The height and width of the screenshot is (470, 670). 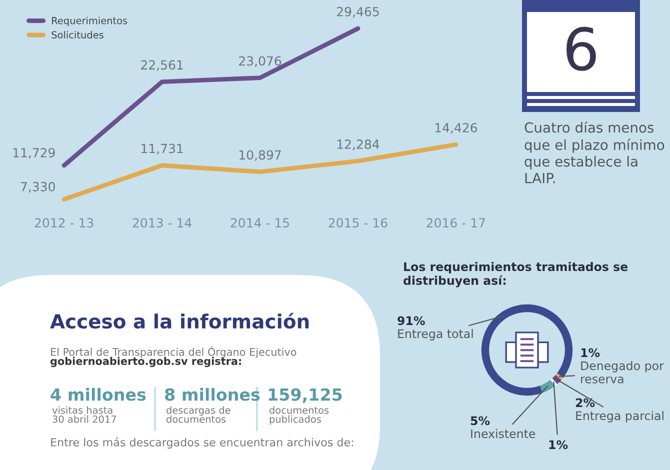 What do you see at coordinates (162, 65) in the screenshot?
I see `data-label: 22,561` at bounding box center [162, 65].